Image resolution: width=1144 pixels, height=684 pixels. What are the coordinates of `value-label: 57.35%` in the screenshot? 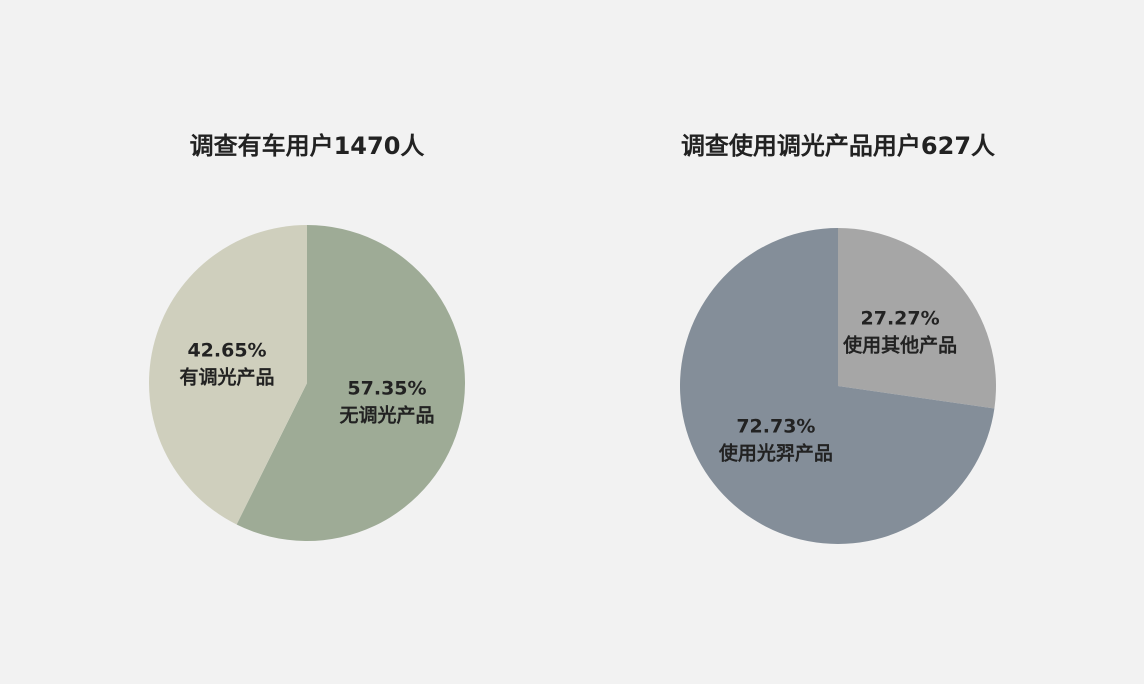 It's located at (386, 388).